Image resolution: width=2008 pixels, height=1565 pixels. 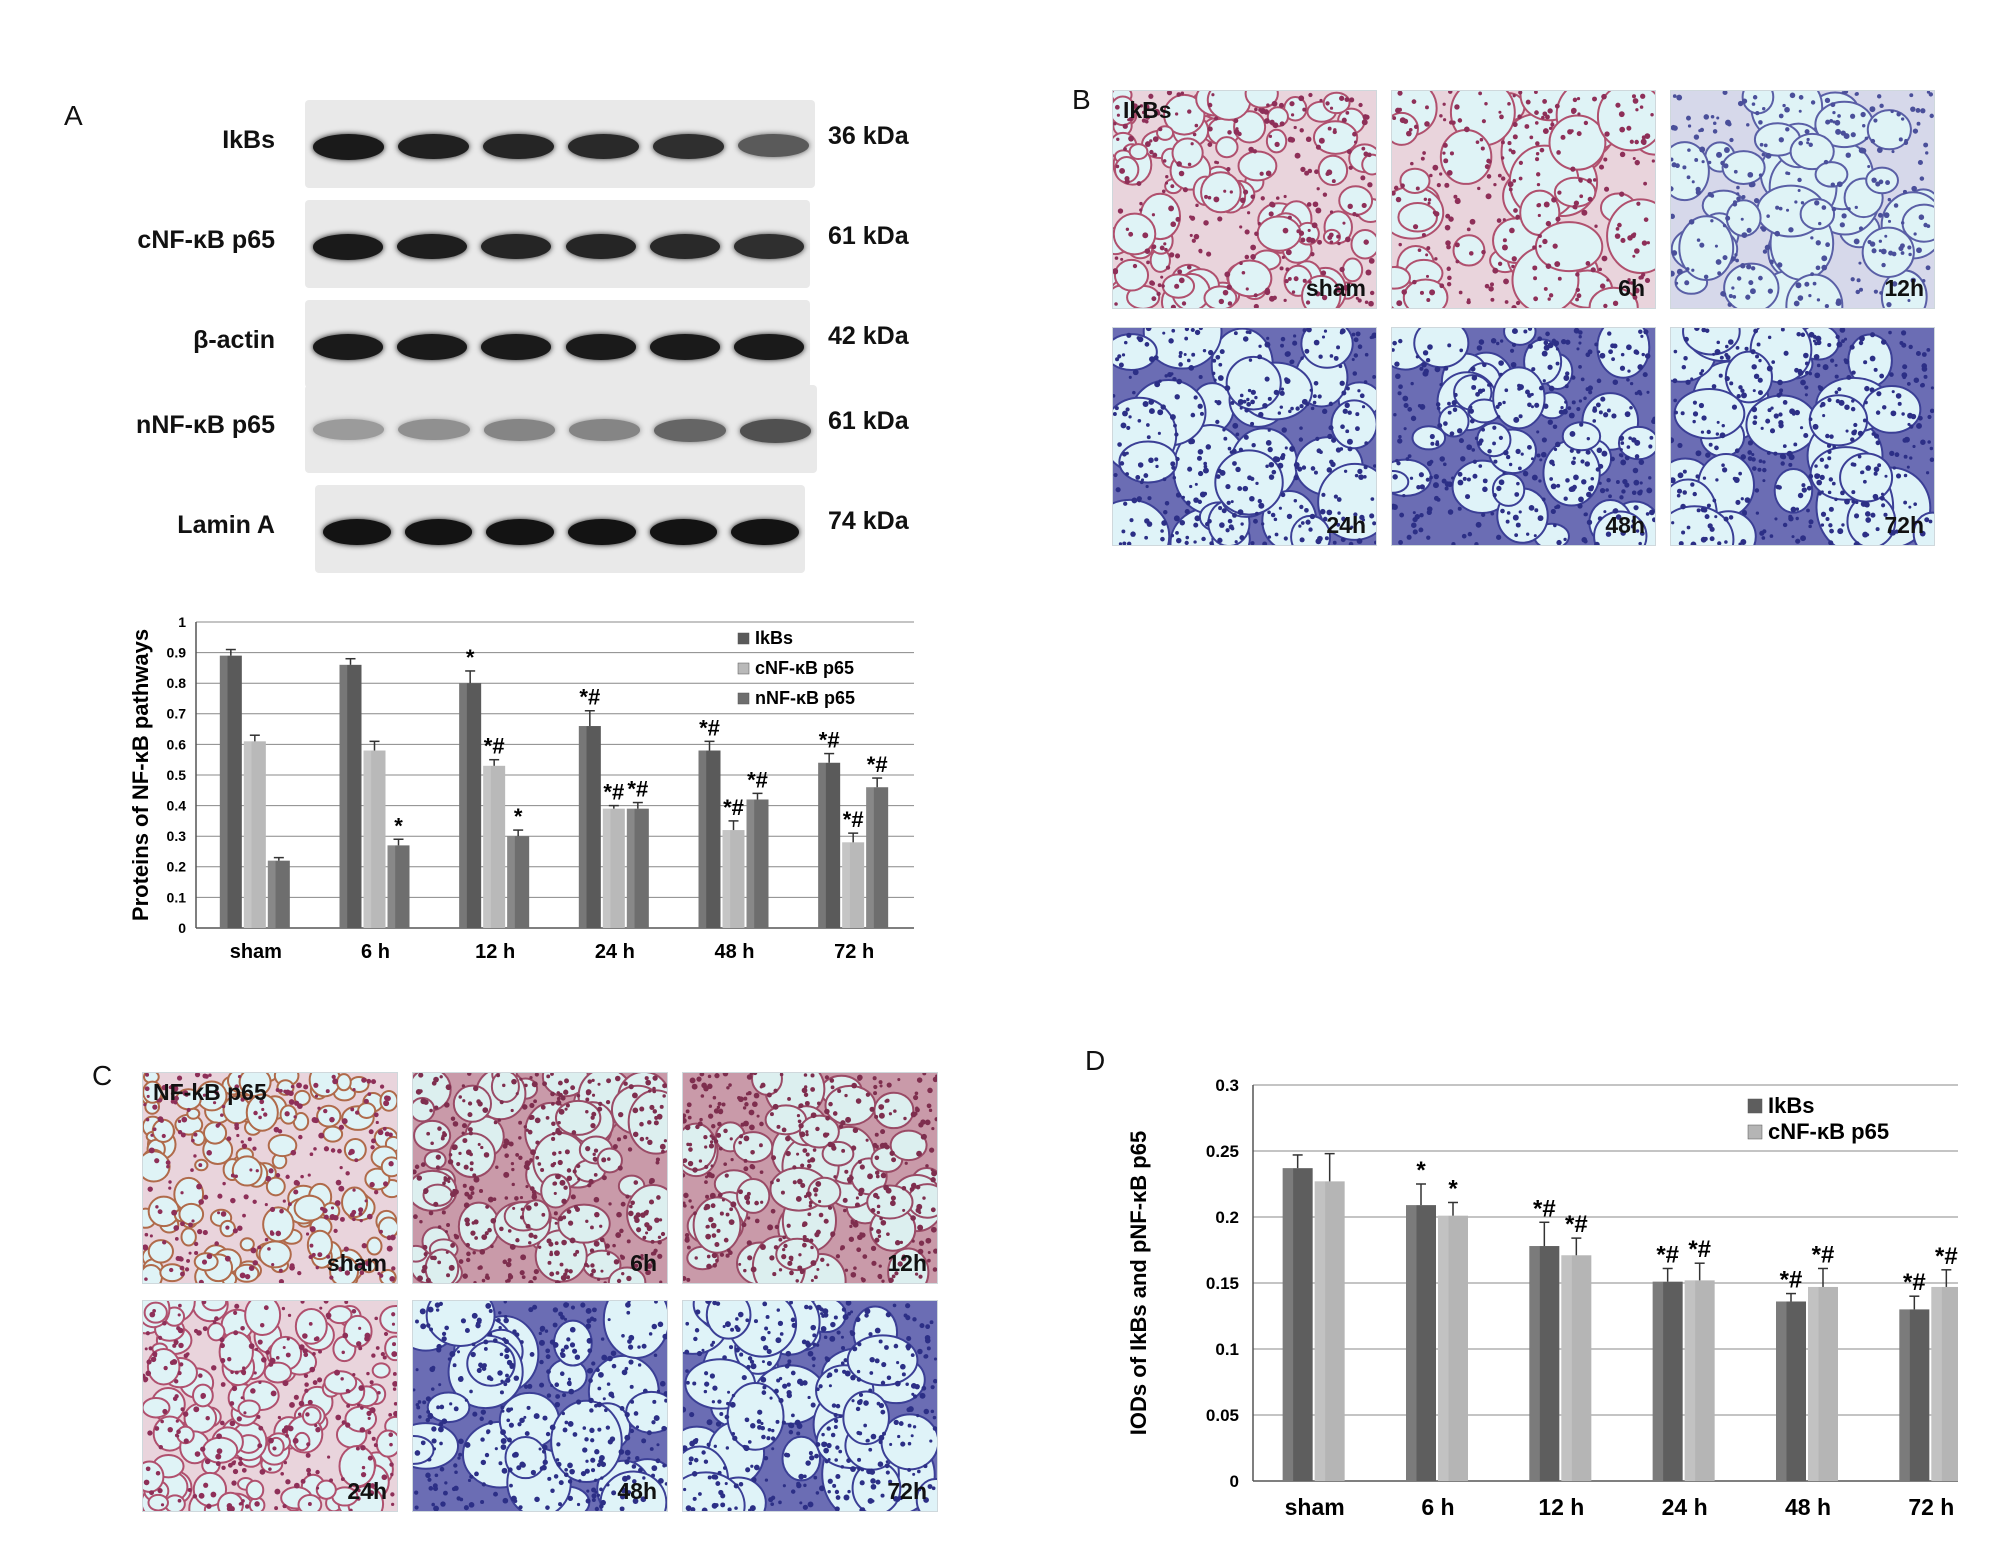 What do you see at coordinates (177, 683) in the screenshot?
I see `y-tick-label: 0.8` at bounding box center [177, 683].